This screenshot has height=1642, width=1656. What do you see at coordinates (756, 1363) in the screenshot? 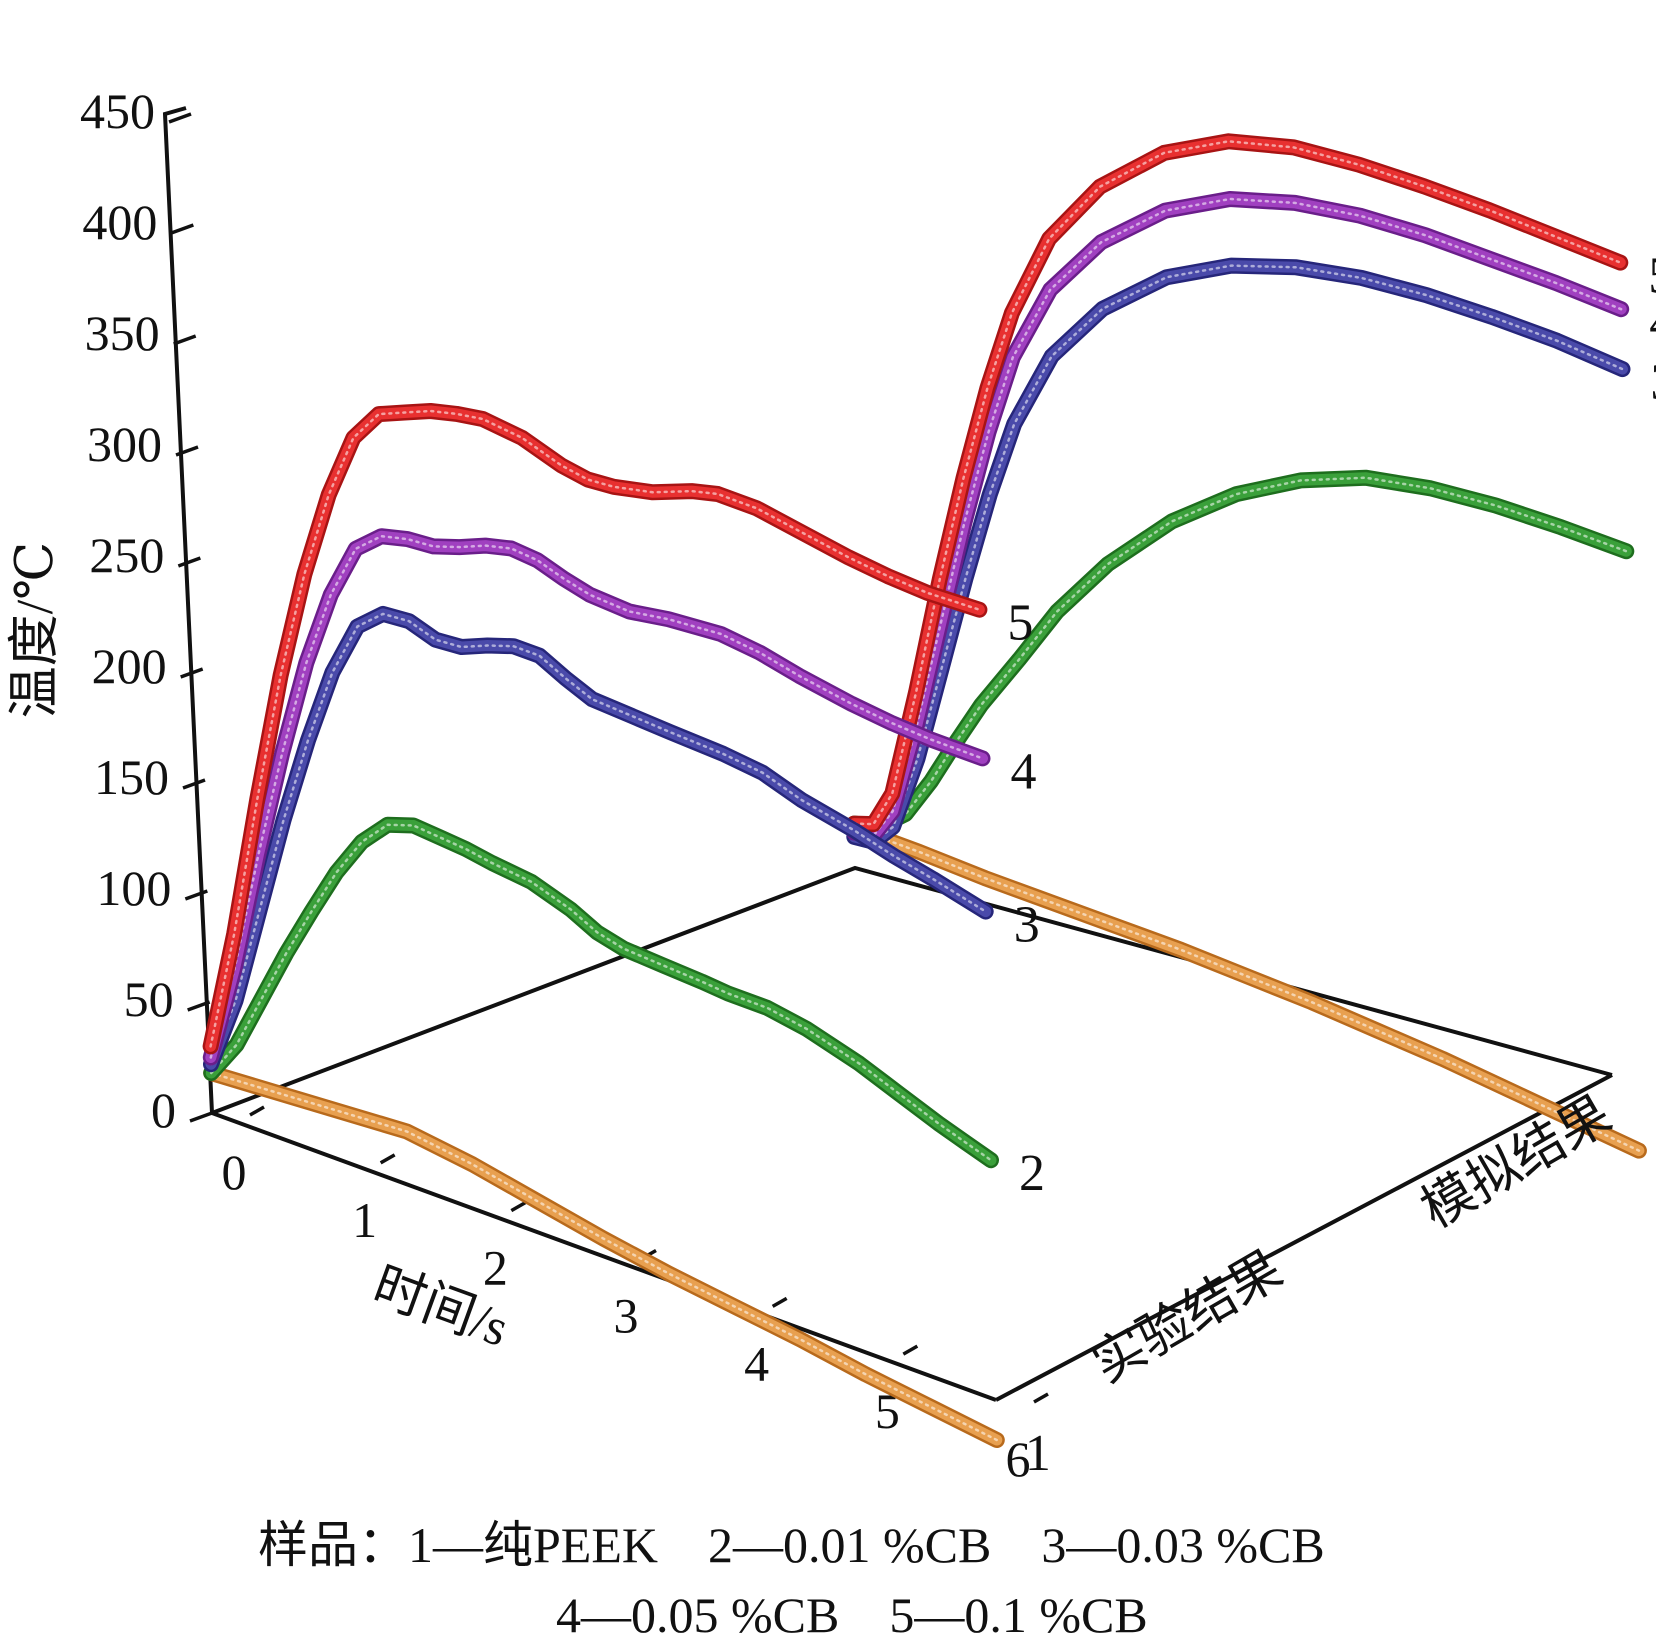
I see `x-tick-label: 4` at bounding box center [756, 1363].